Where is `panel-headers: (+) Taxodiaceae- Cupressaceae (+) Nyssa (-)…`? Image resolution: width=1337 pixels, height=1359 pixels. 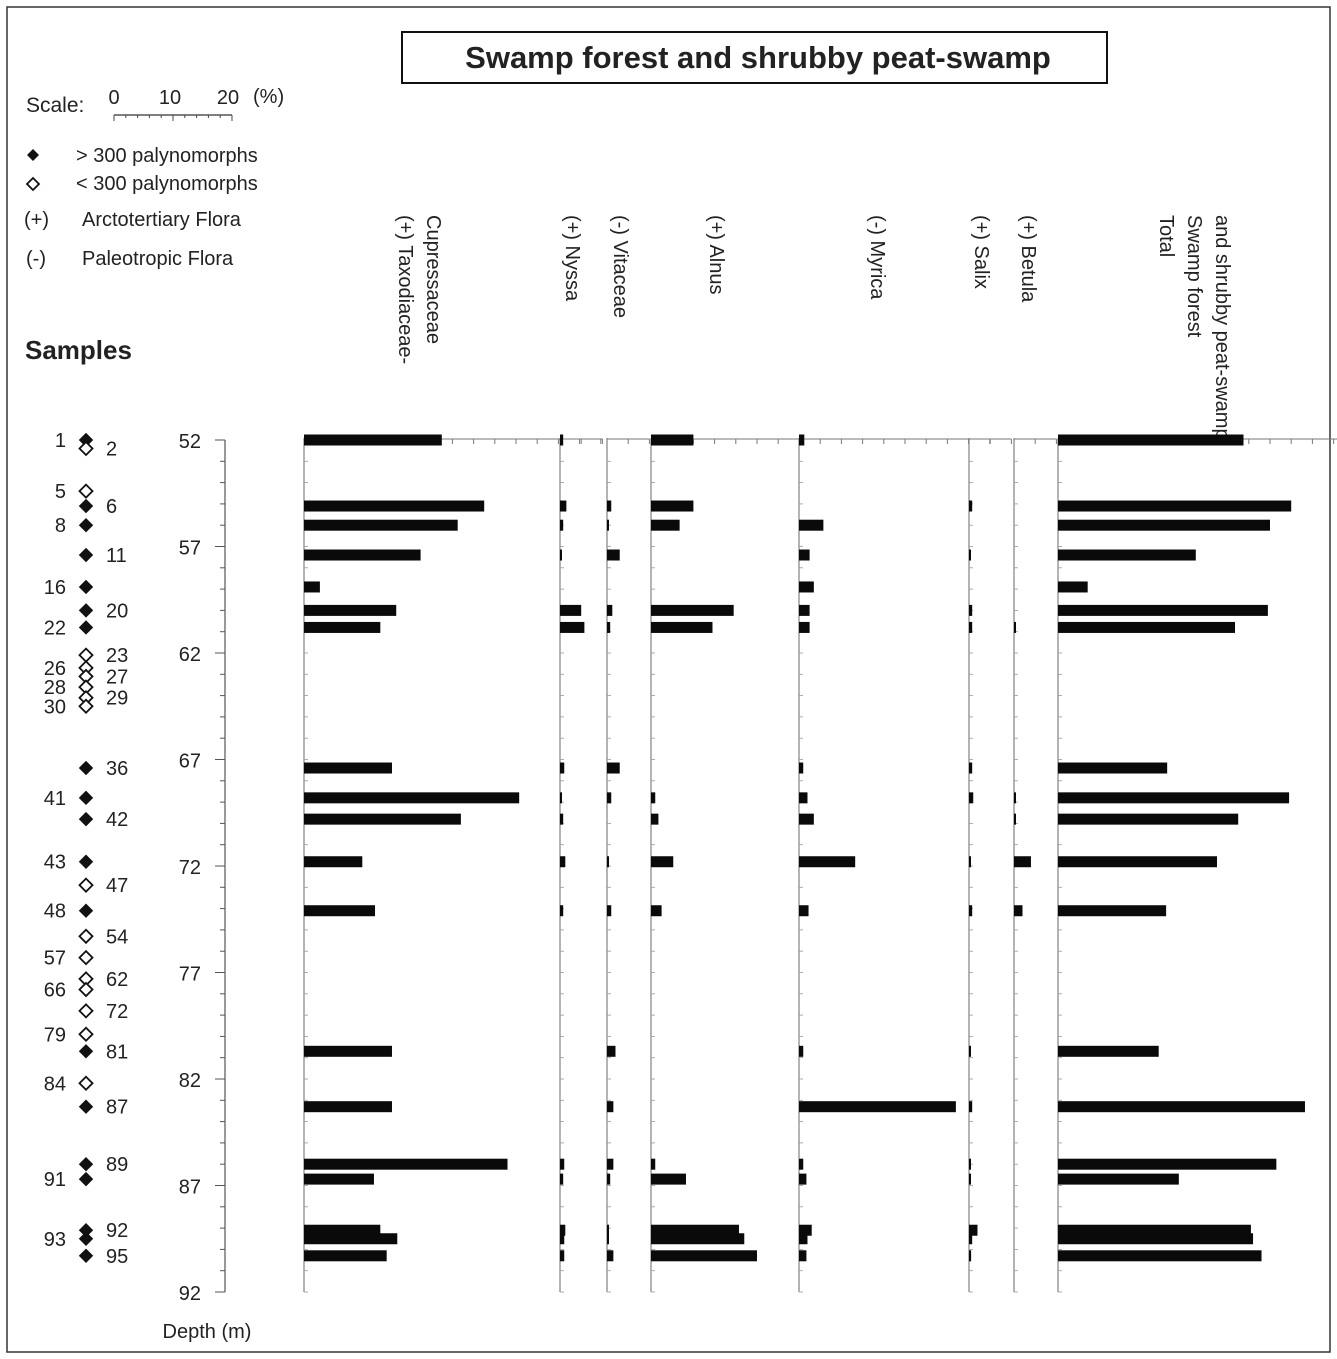 panel-headers: (+) Taxodiaceae- Cupressaceae (+) Nyssa (-)… is located at coordinates (813, 327).